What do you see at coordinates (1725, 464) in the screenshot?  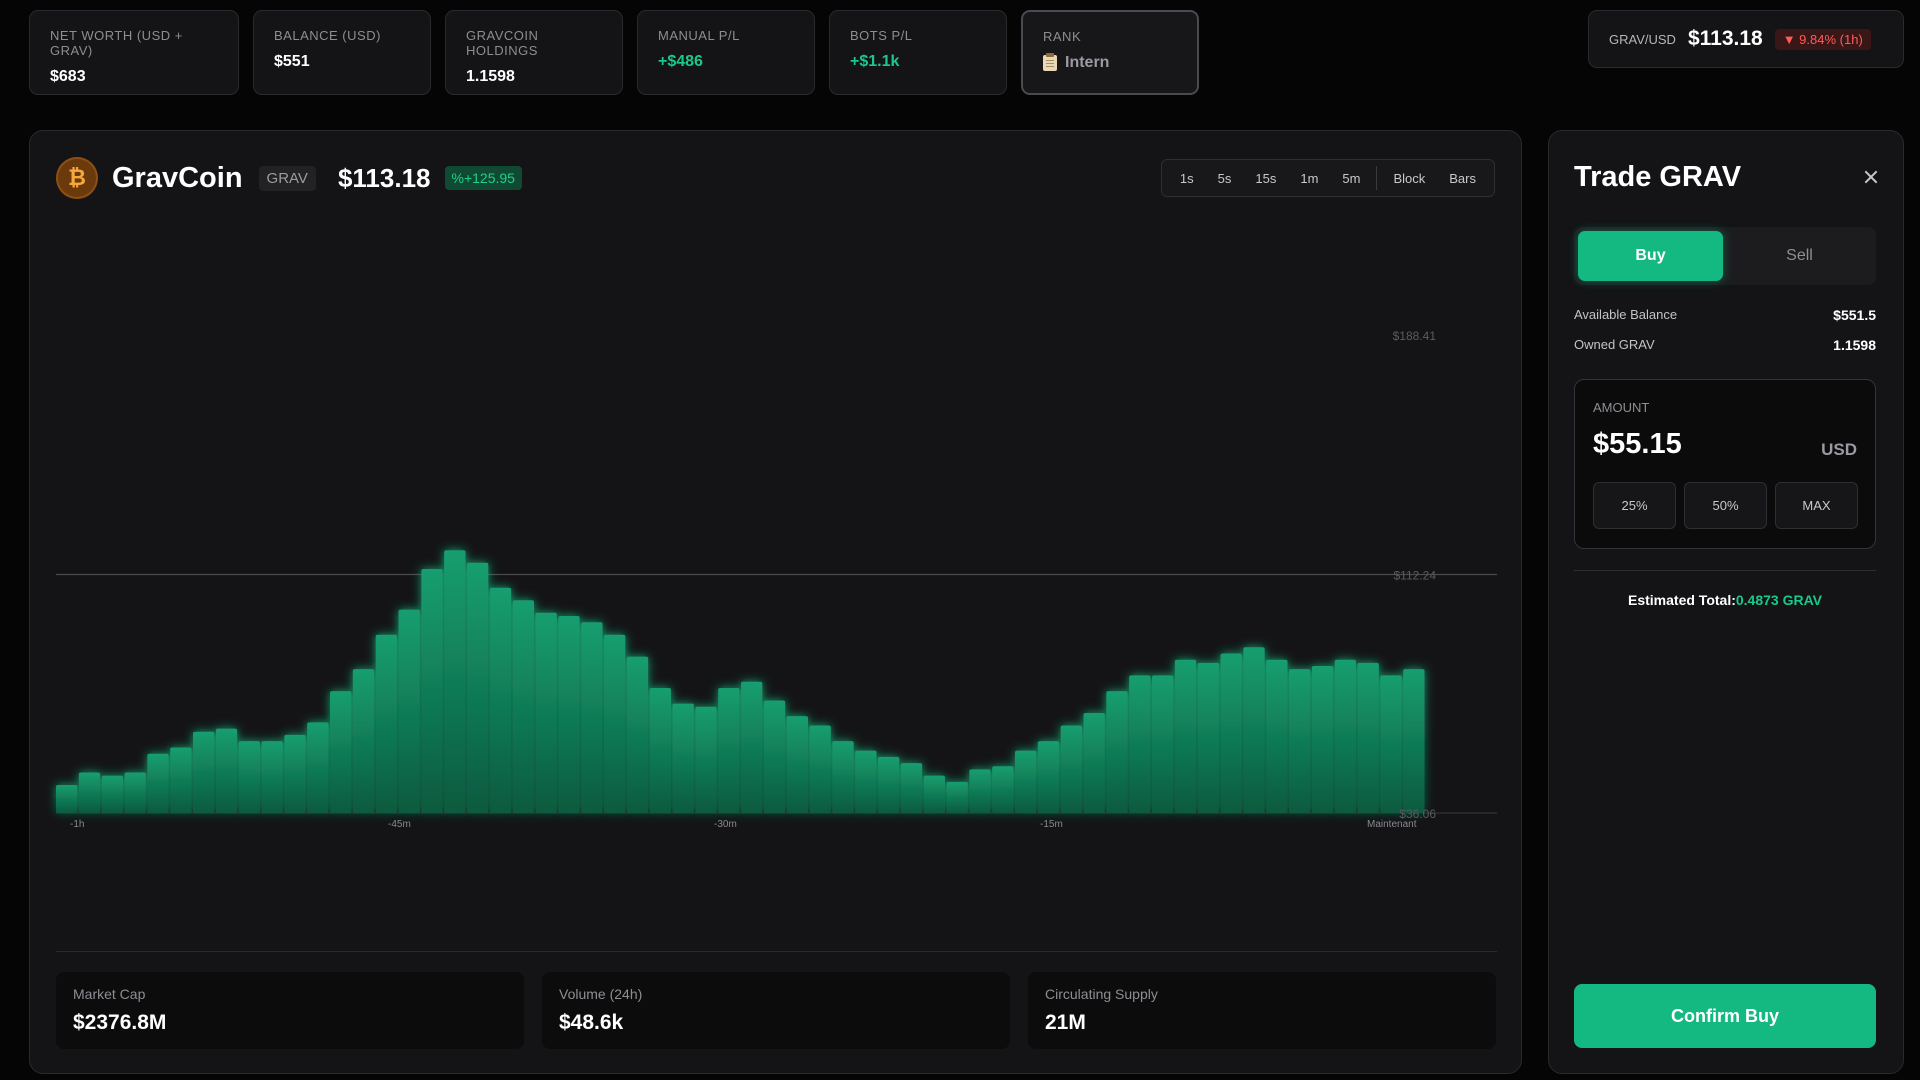 I see `amount-box: AMOUNT $55.15 USD 25% 50% MAX` at bounding box center [1725, 464].